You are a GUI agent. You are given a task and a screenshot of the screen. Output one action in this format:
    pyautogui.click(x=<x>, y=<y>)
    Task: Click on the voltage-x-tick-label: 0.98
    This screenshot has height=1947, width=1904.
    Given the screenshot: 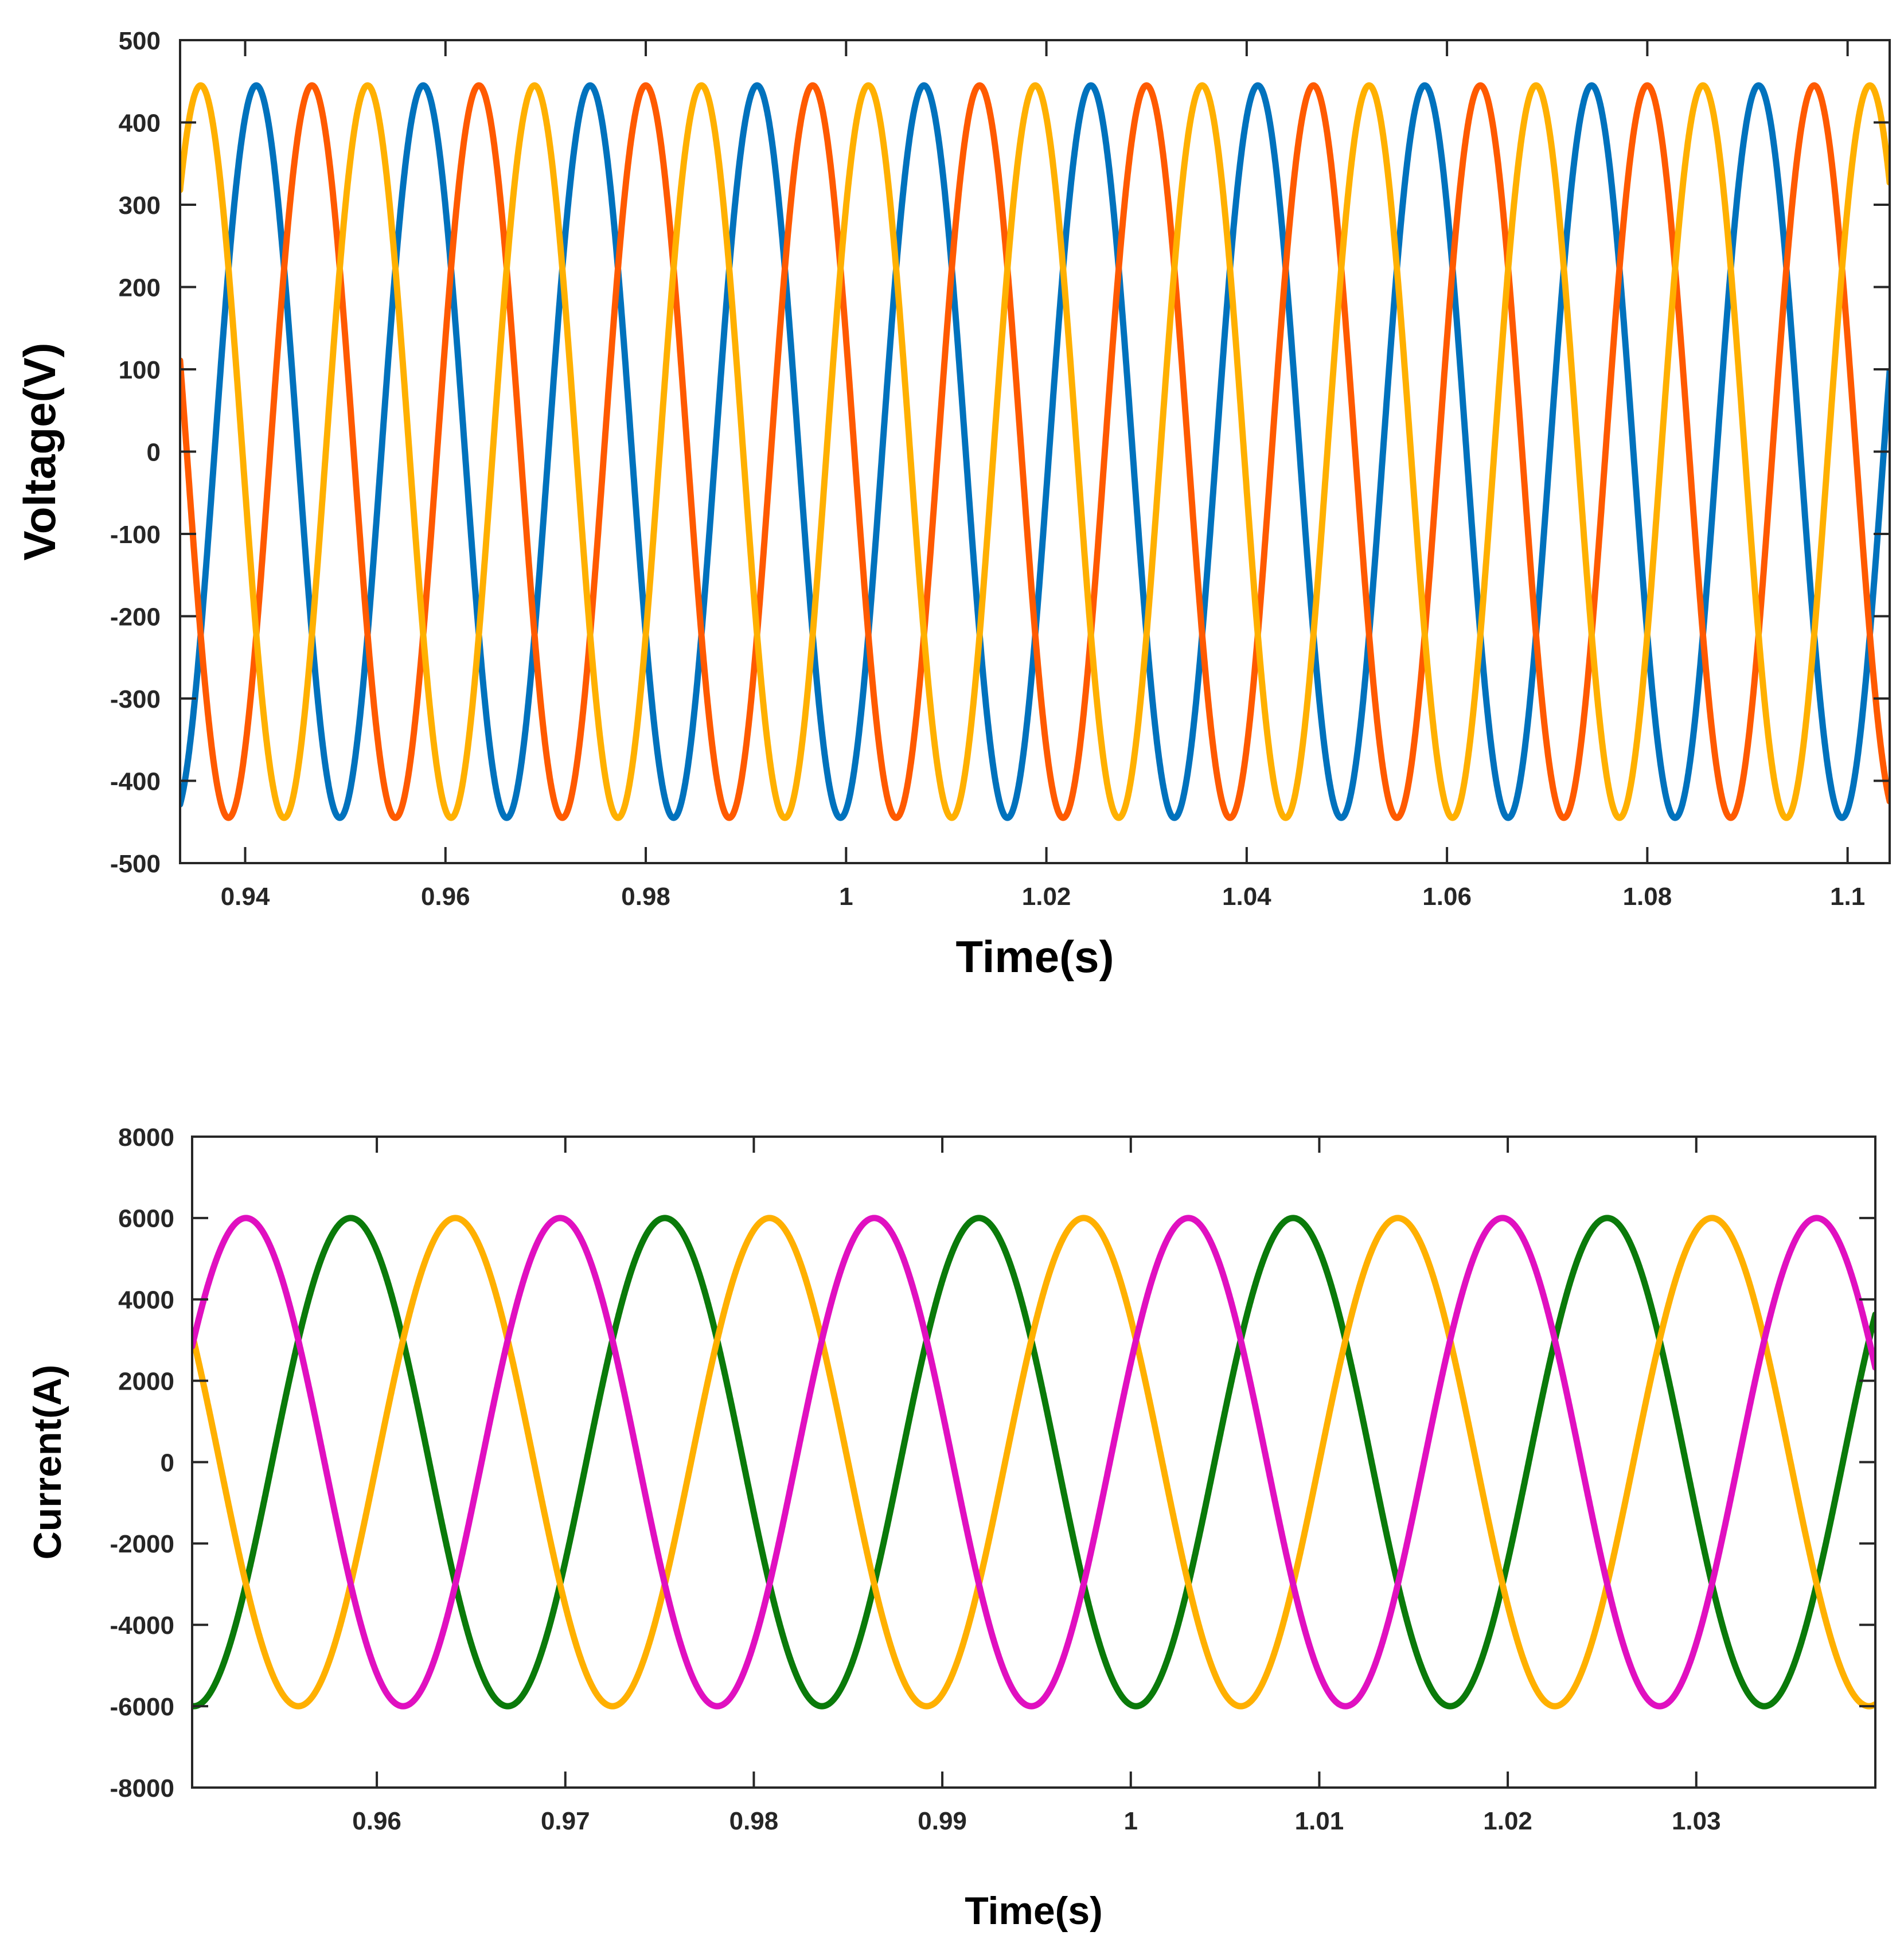 What is the action you would take?
    pyautogui.click(x=646, y=897)
    